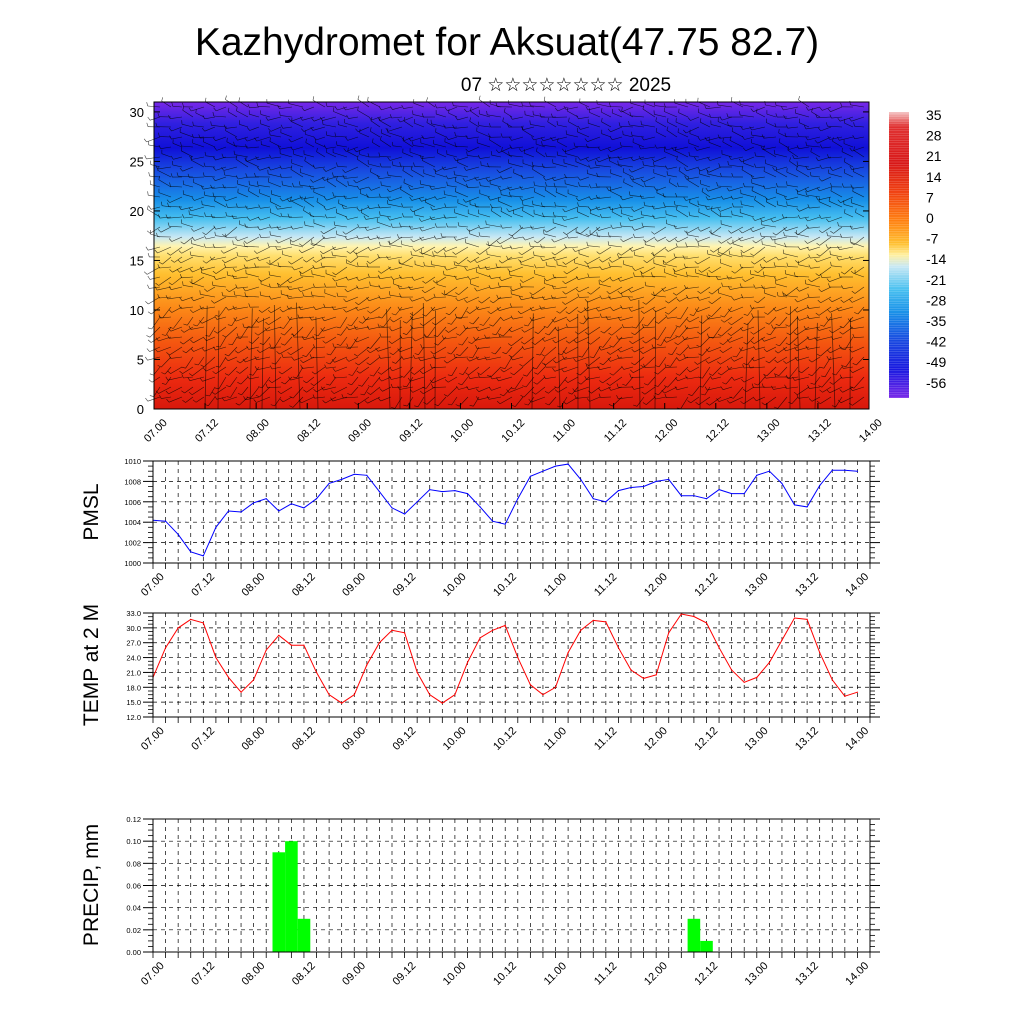 The image size is (1024, 1024). Describe the element at coordinates (203, 585) in the screenshot. I see `x-tick-label: 07.12` at that location.